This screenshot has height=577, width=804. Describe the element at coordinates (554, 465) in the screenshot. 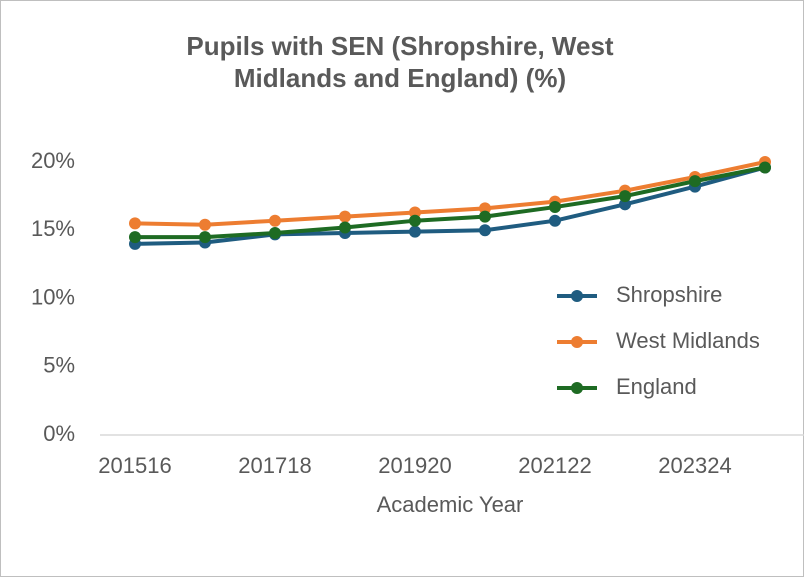

I see `x-tick-label: 202122` at that location.